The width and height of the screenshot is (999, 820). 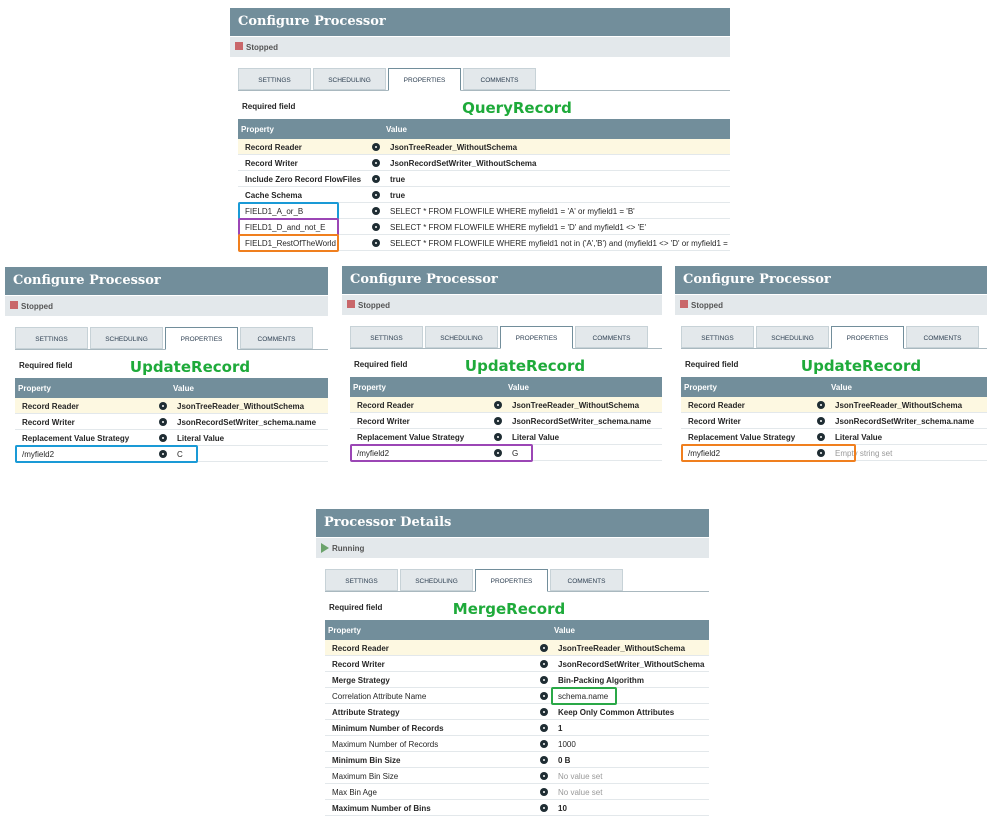 What do you see at coordinates (525, 366) in the screenshot?
I see `processor-label: UpdateRecord` at bounding box center [525, 366].